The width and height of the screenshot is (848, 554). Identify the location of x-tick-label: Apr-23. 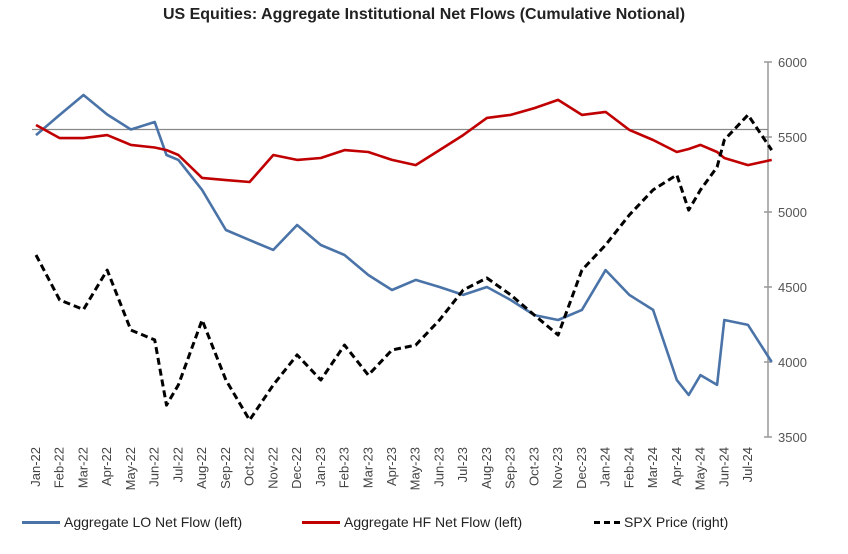
(391, 466).